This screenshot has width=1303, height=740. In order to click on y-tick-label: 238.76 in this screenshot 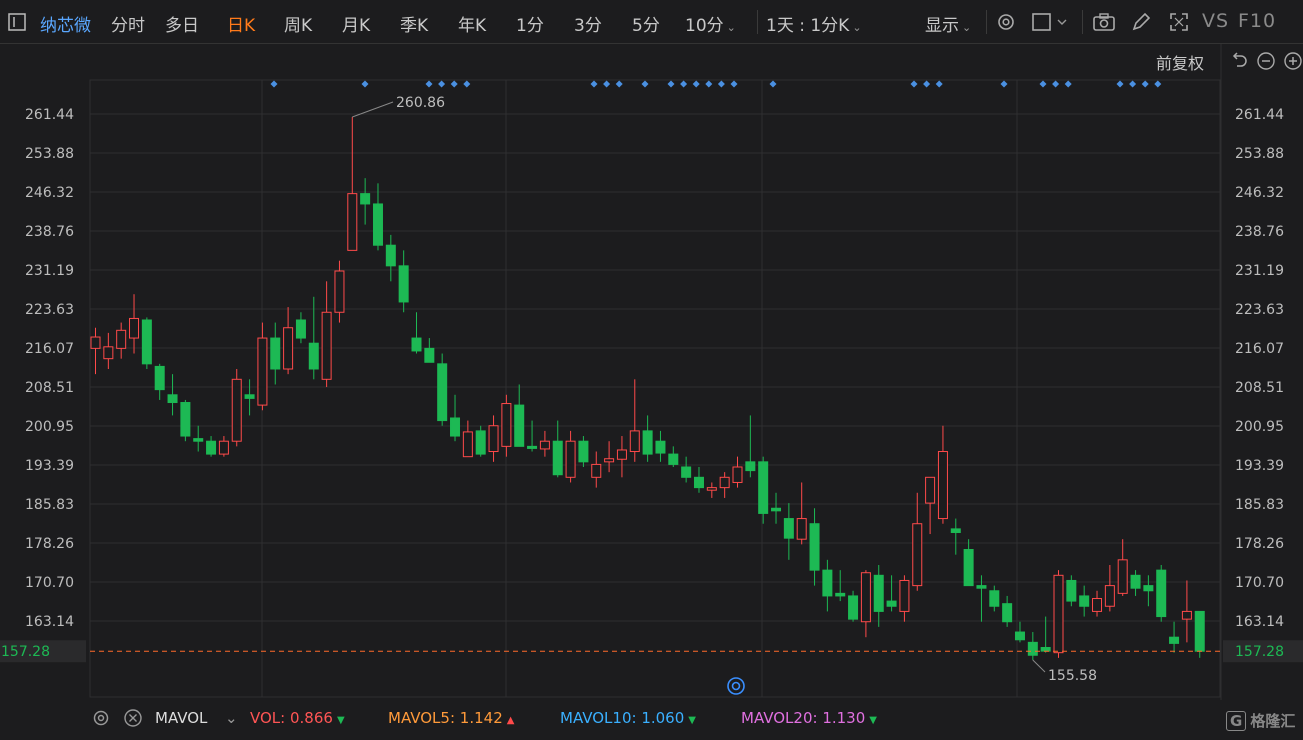, I will do `click(1259, 232)`.